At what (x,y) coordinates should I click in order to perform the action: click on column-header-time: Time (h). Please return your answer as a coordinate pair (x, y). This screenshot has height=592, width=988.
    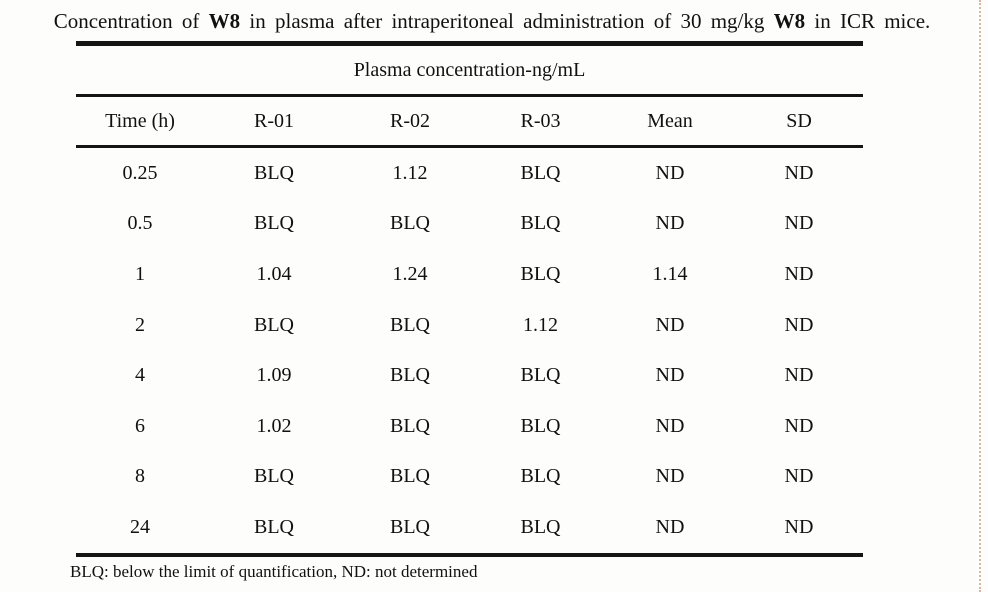
    Looking at the image, I should click on (140, 120).